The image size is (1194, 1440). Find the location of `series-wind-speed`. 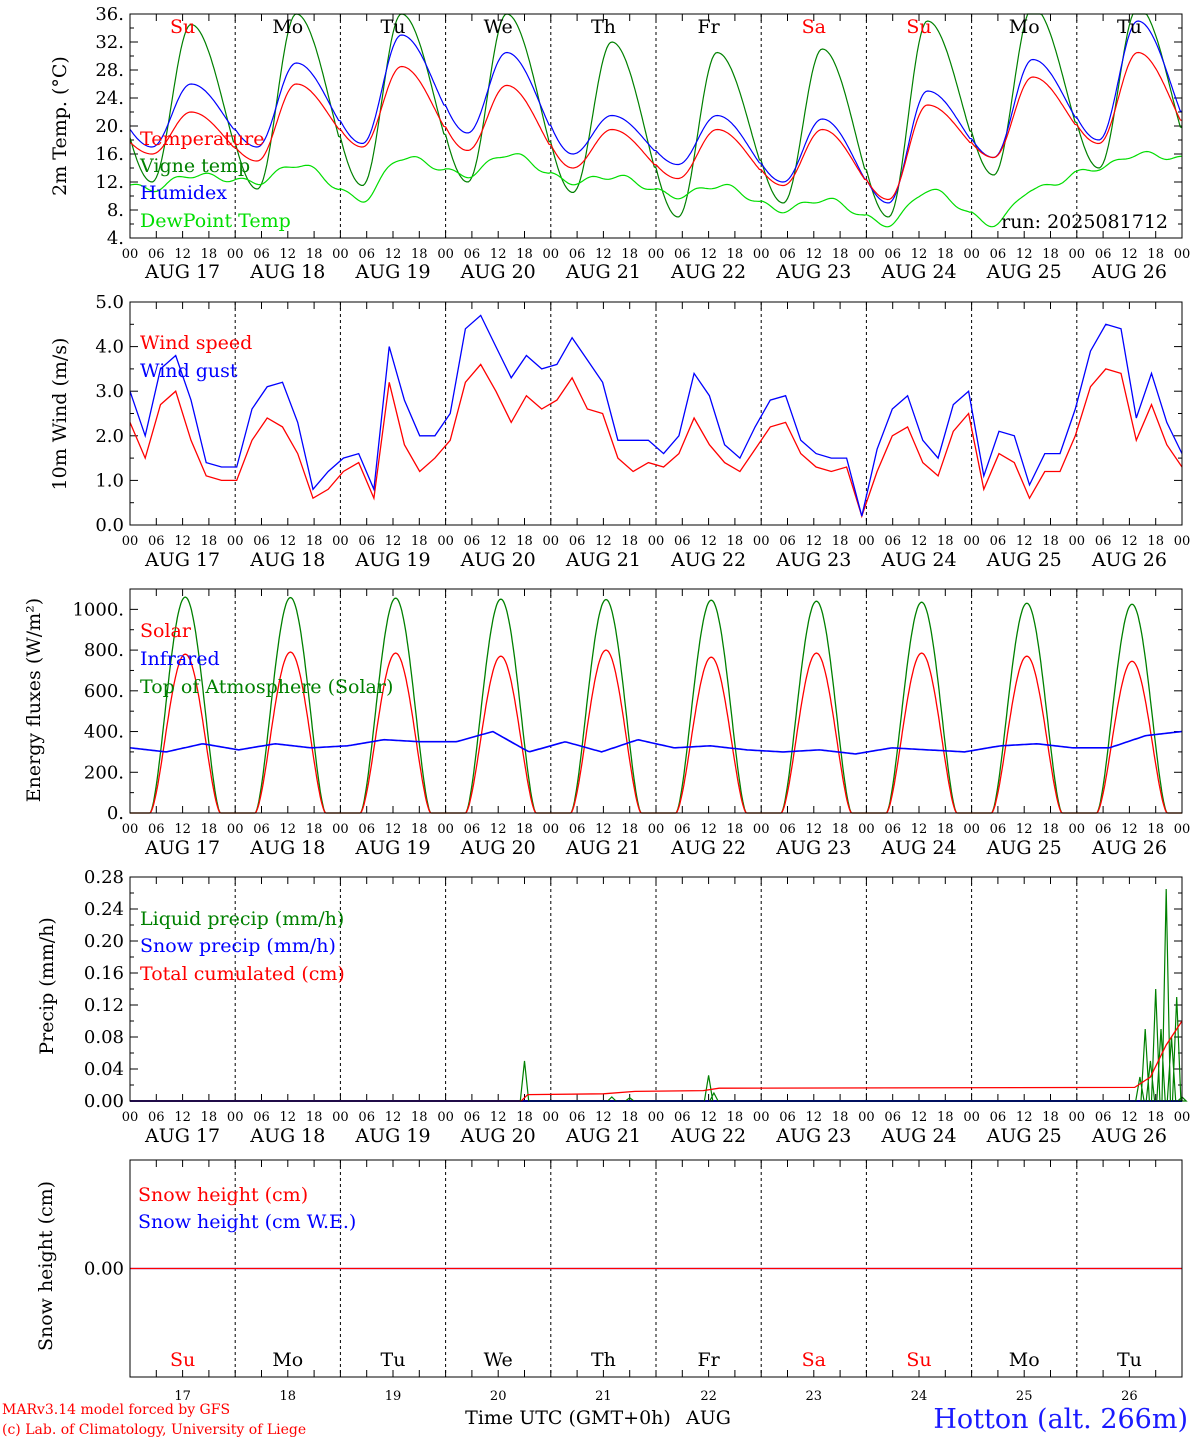

series-wind-speed is located at coordinates (656, 441).